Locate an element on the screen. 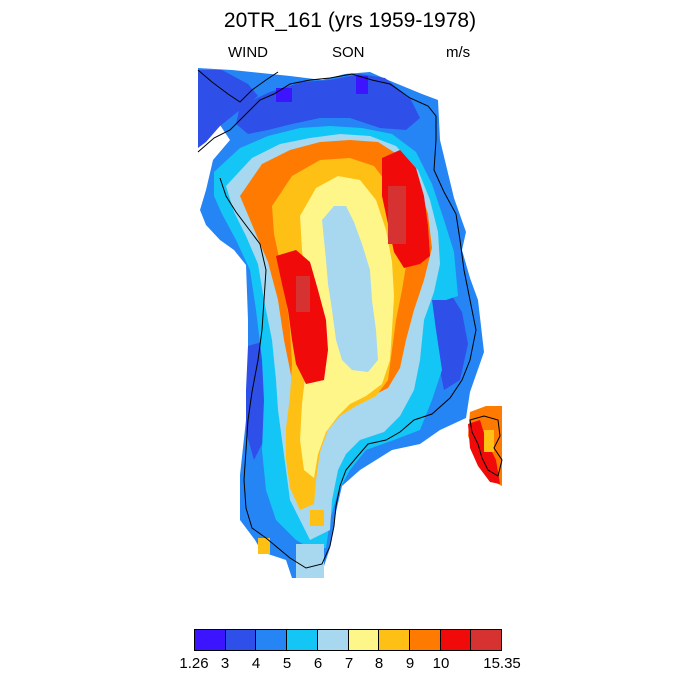 The height and width of the screenshot is (700, 700). southwest-orange-cell is located at coordinates (264, 546).